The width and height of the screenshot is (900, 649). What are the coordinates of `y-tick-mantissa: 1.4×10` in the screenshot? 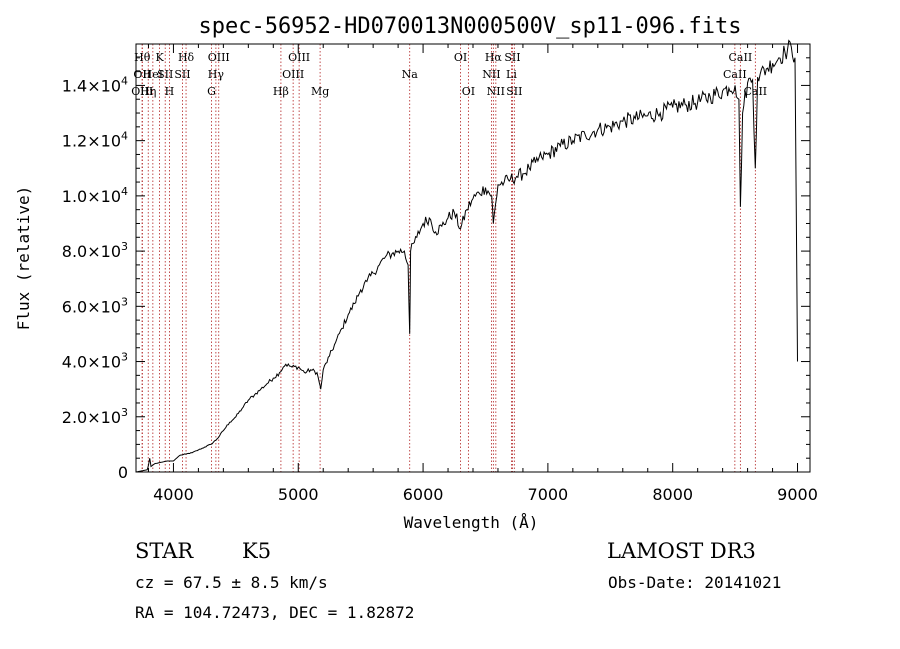 It's located at (91, 85).